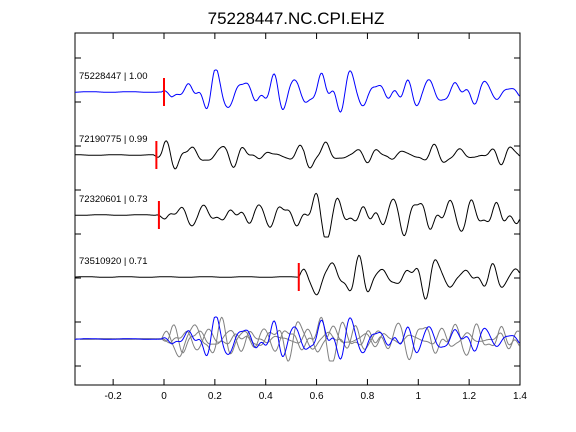  I want to click on x-tick-label: 1, so click(419, 396).